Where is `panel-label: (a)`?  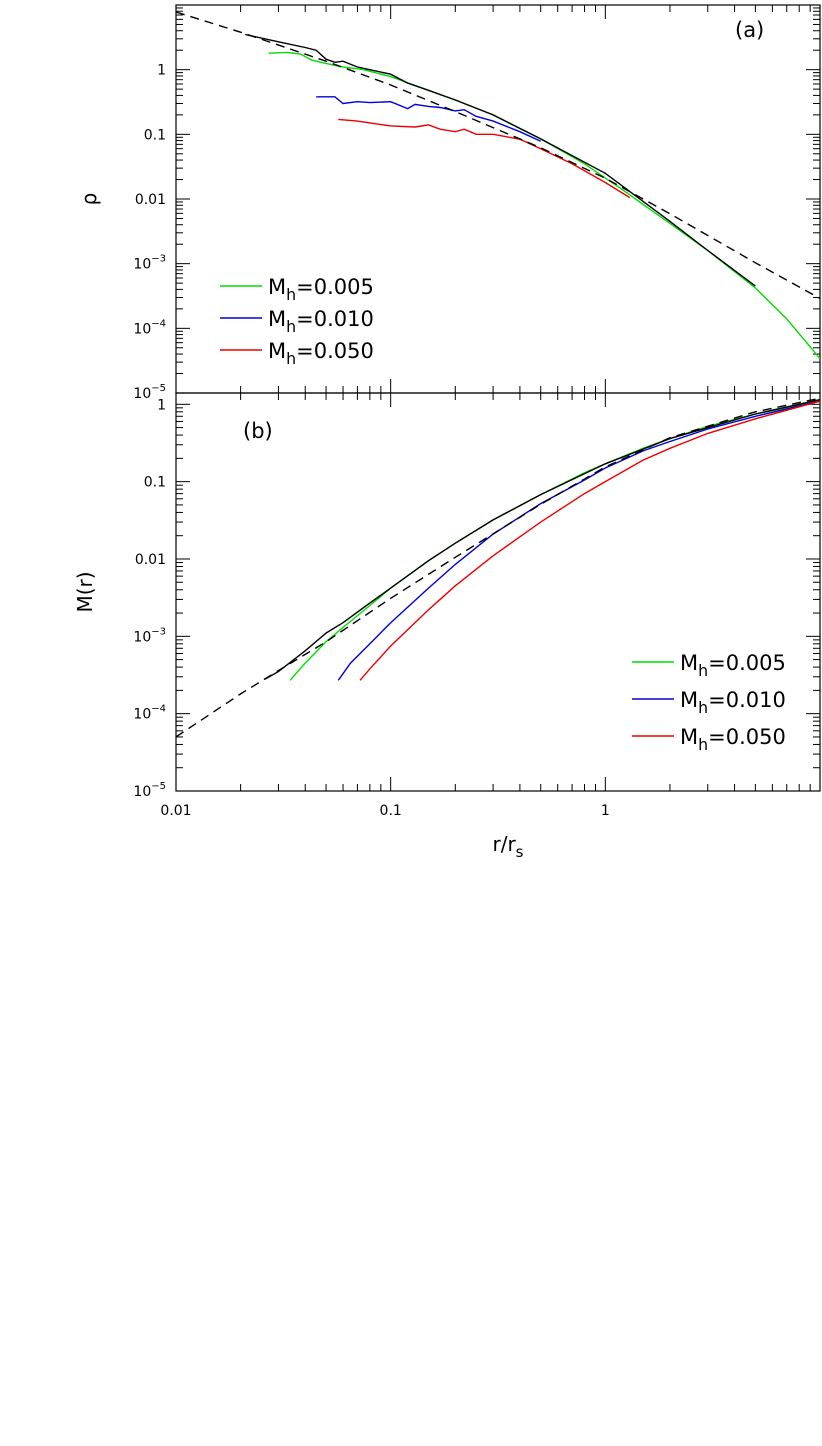 panel-label: (a) is located at coordinates (749, 30).